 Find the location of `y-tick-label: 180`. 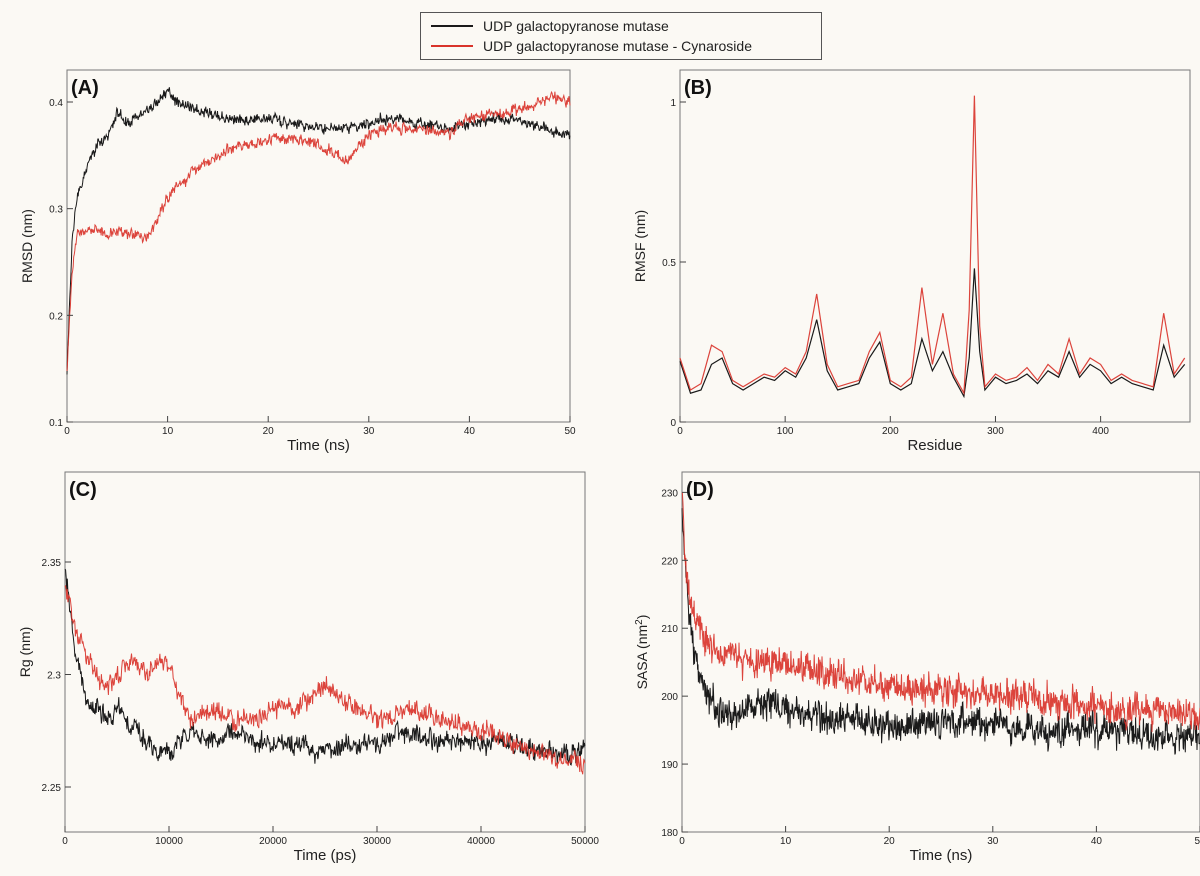

y-tick-label: 180 is located at coordinates (669, 833).